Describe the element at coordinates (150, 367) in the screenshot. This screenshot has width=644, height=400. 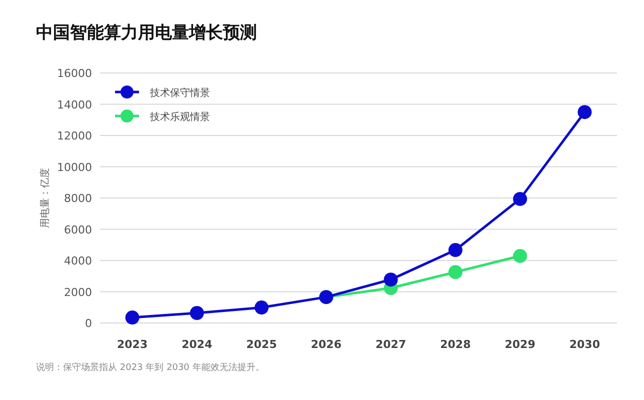
I see `text: 说明：保守场景指从 2023 年到 2030 年能效无法提升。` at that location.